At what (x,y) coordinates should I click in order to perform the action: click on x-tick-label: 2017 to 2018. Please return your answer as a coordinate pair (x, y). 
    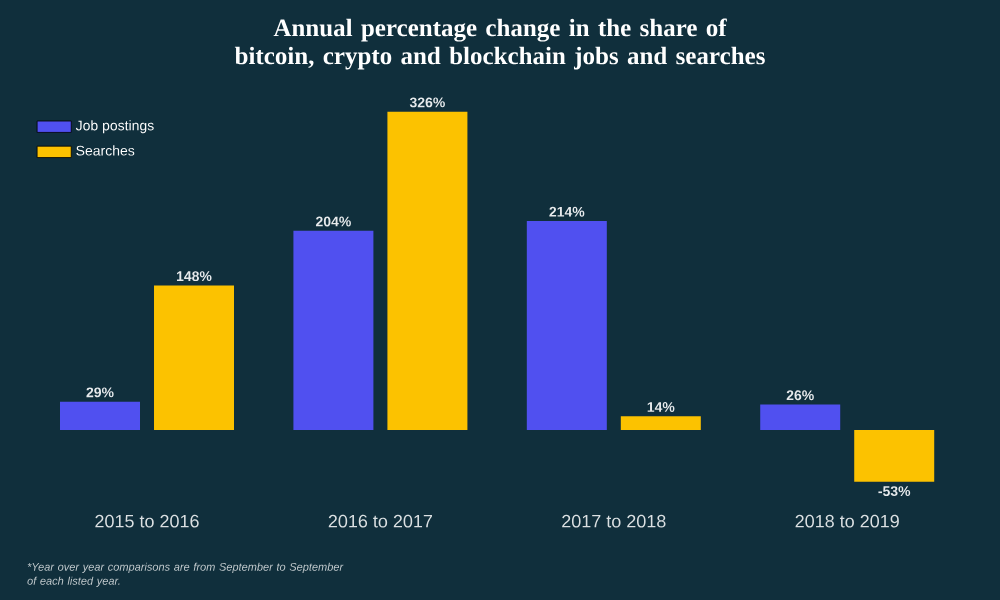
    Looking at the image, I should click on (614, 521).